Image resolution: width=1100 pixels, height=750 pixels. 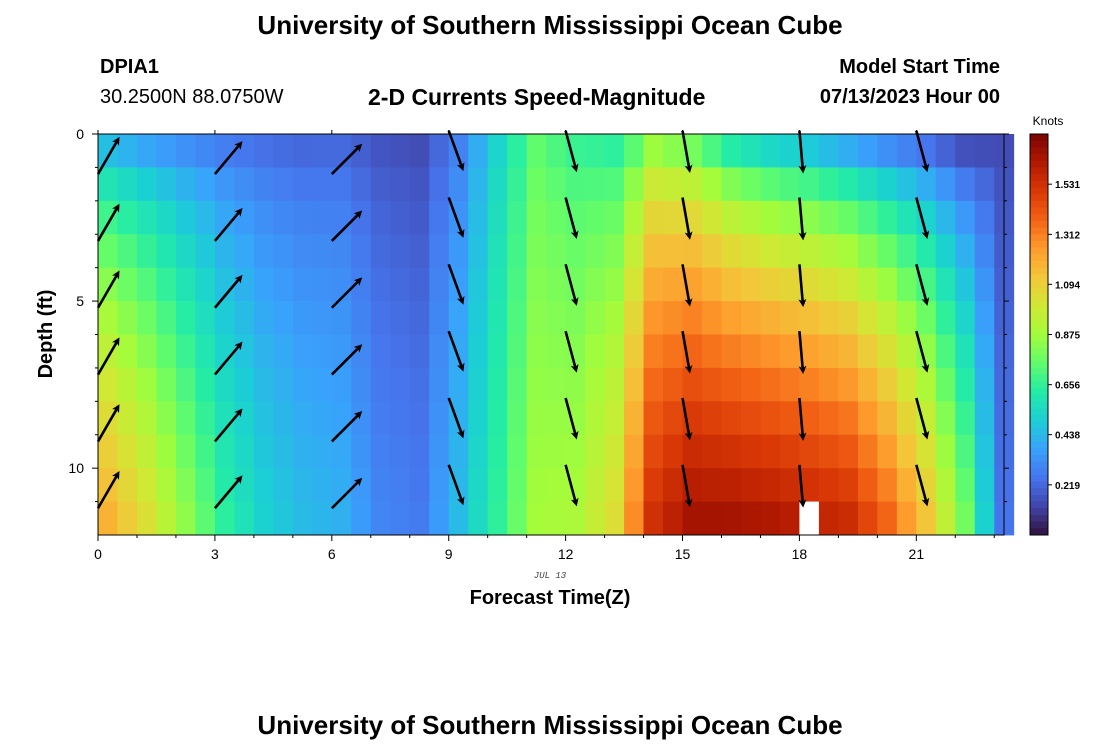 What do you see at coordinates (1067, 386) in the screenshot?
I see `colorbar-tick-label: 0.656` at bounding box center [1067, 386].